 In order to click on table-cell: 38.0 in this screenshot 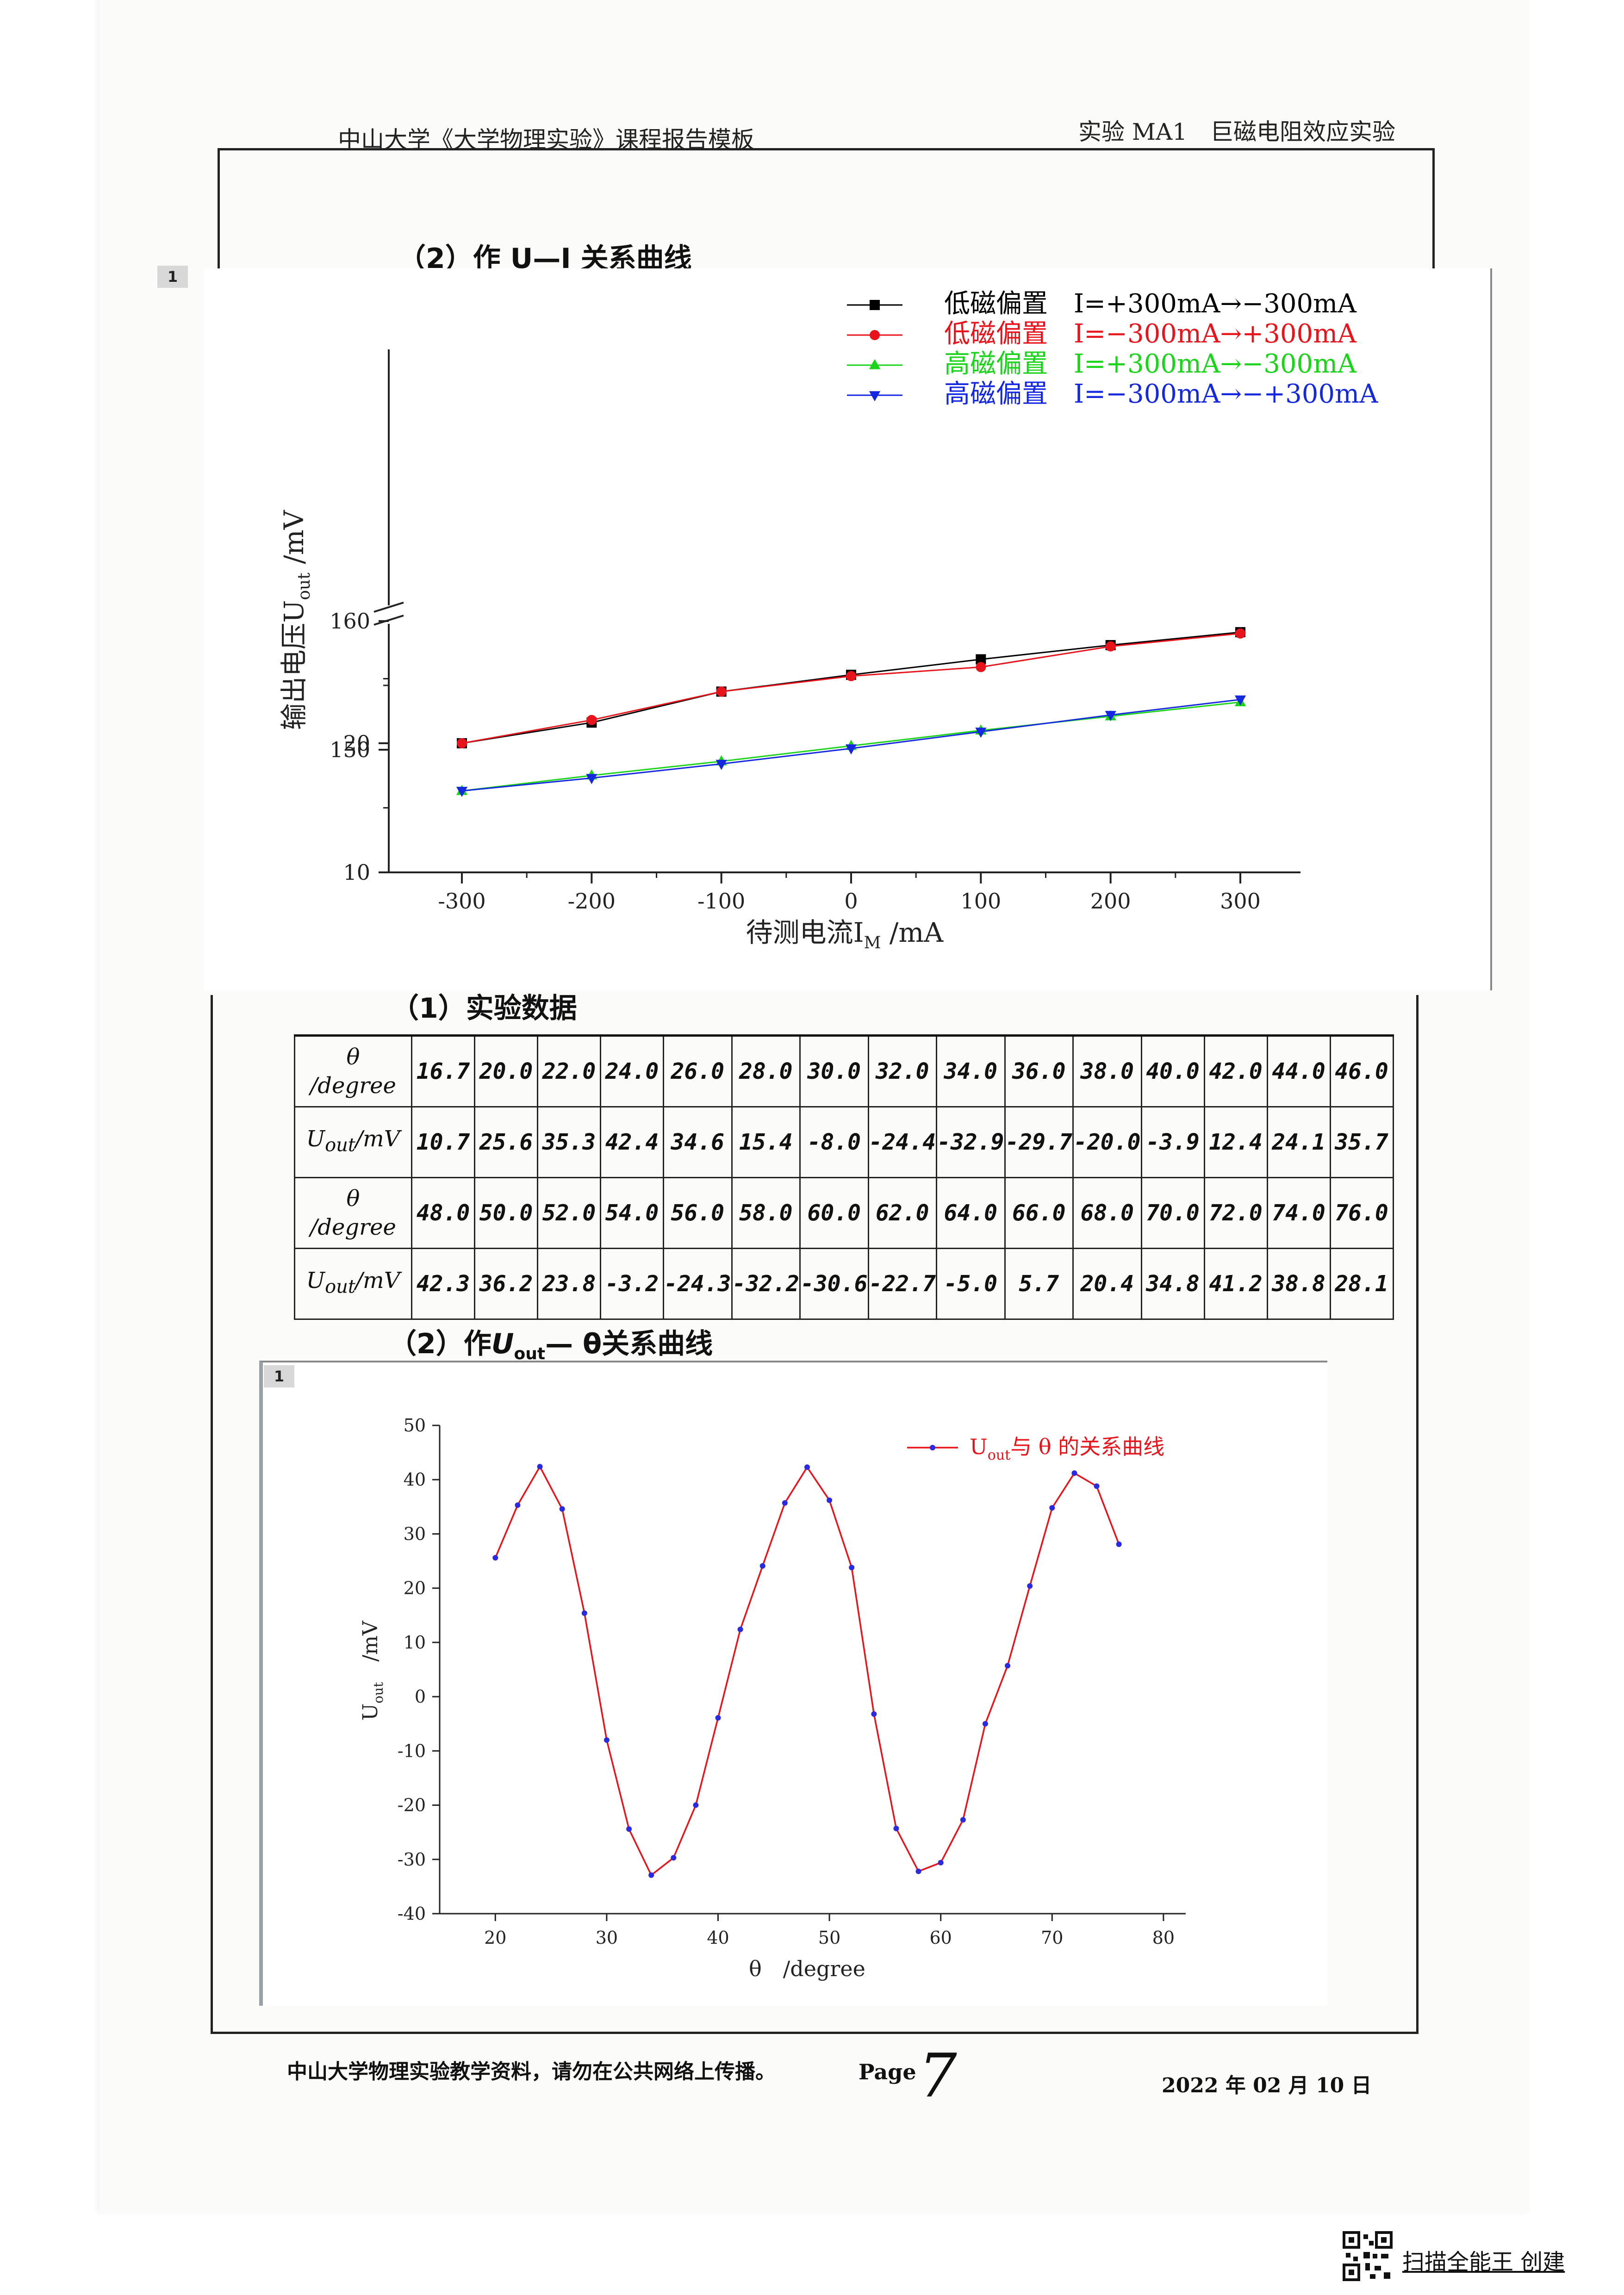, I will do `click(1107, 1070)`.